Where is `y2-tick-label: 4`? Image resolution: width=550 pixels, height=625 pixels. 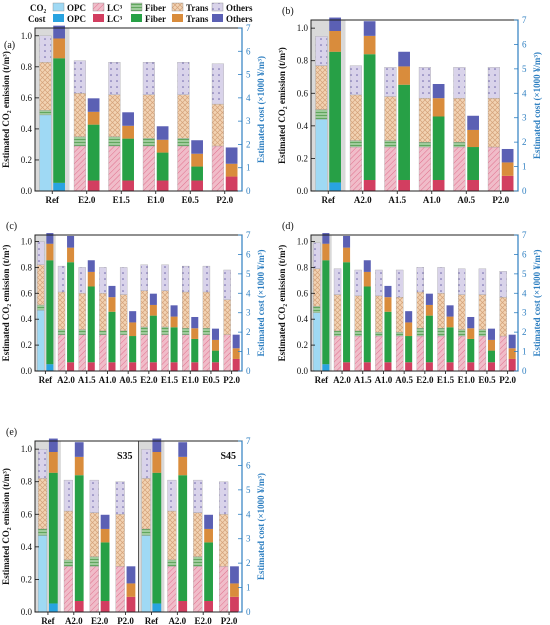 y2-tick-label: 4 is located at coordinates (524, 293).